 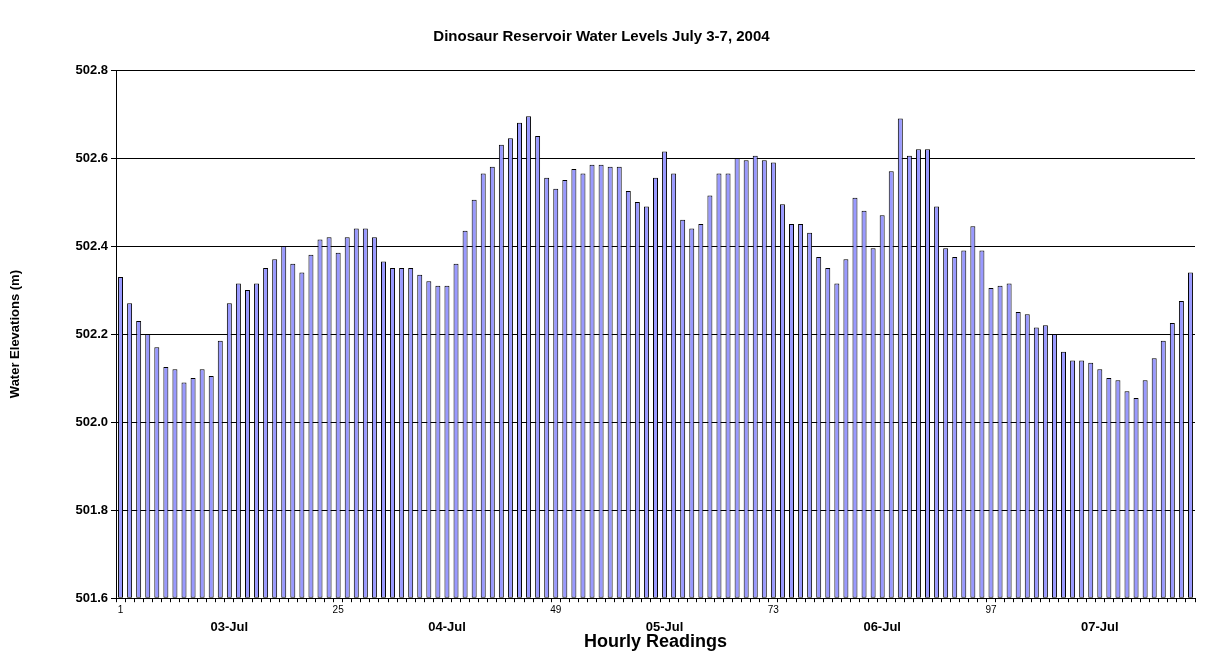 I want to click on y-tick-label: 502.4, so click(x=92, y=245).